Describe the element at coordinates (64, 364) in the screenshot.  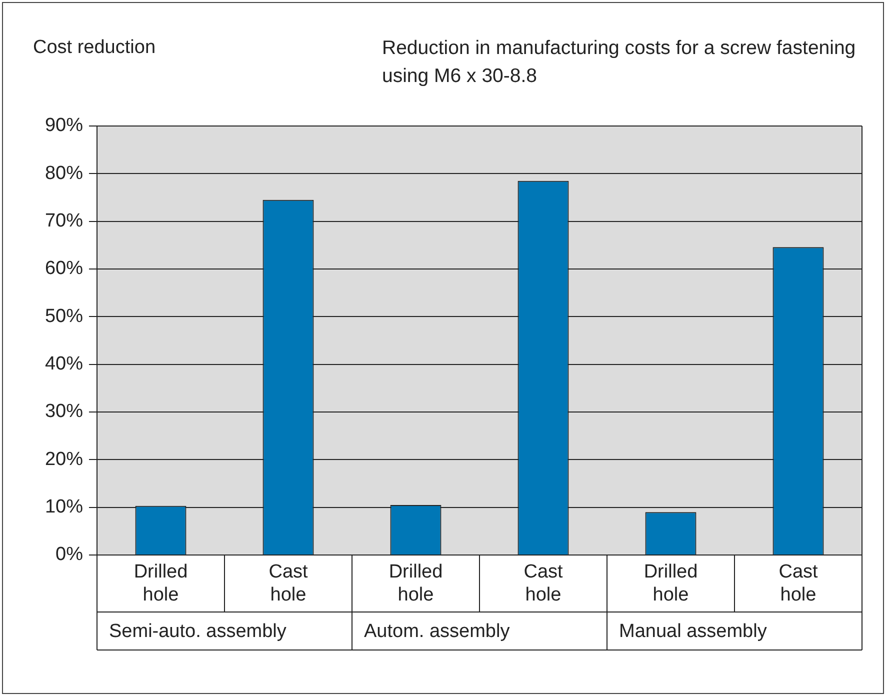
I see `y-tick-label: 40%` at that location.